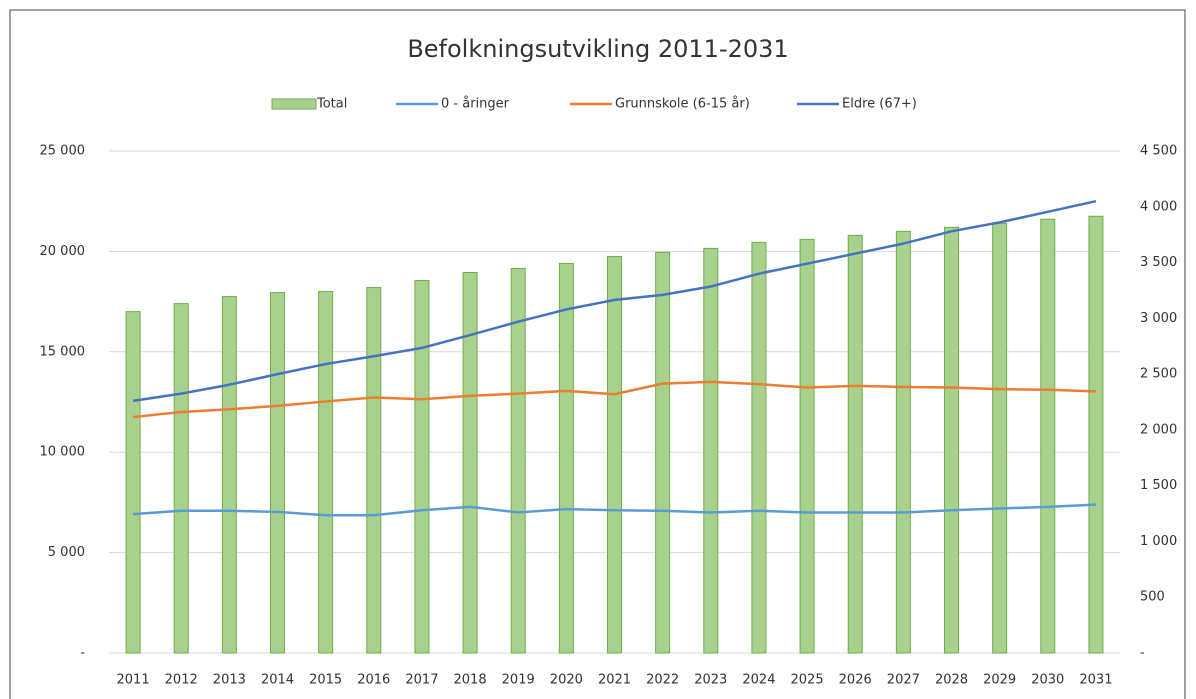  I want to click on x-tick-label: 2021, so click(614, 680).